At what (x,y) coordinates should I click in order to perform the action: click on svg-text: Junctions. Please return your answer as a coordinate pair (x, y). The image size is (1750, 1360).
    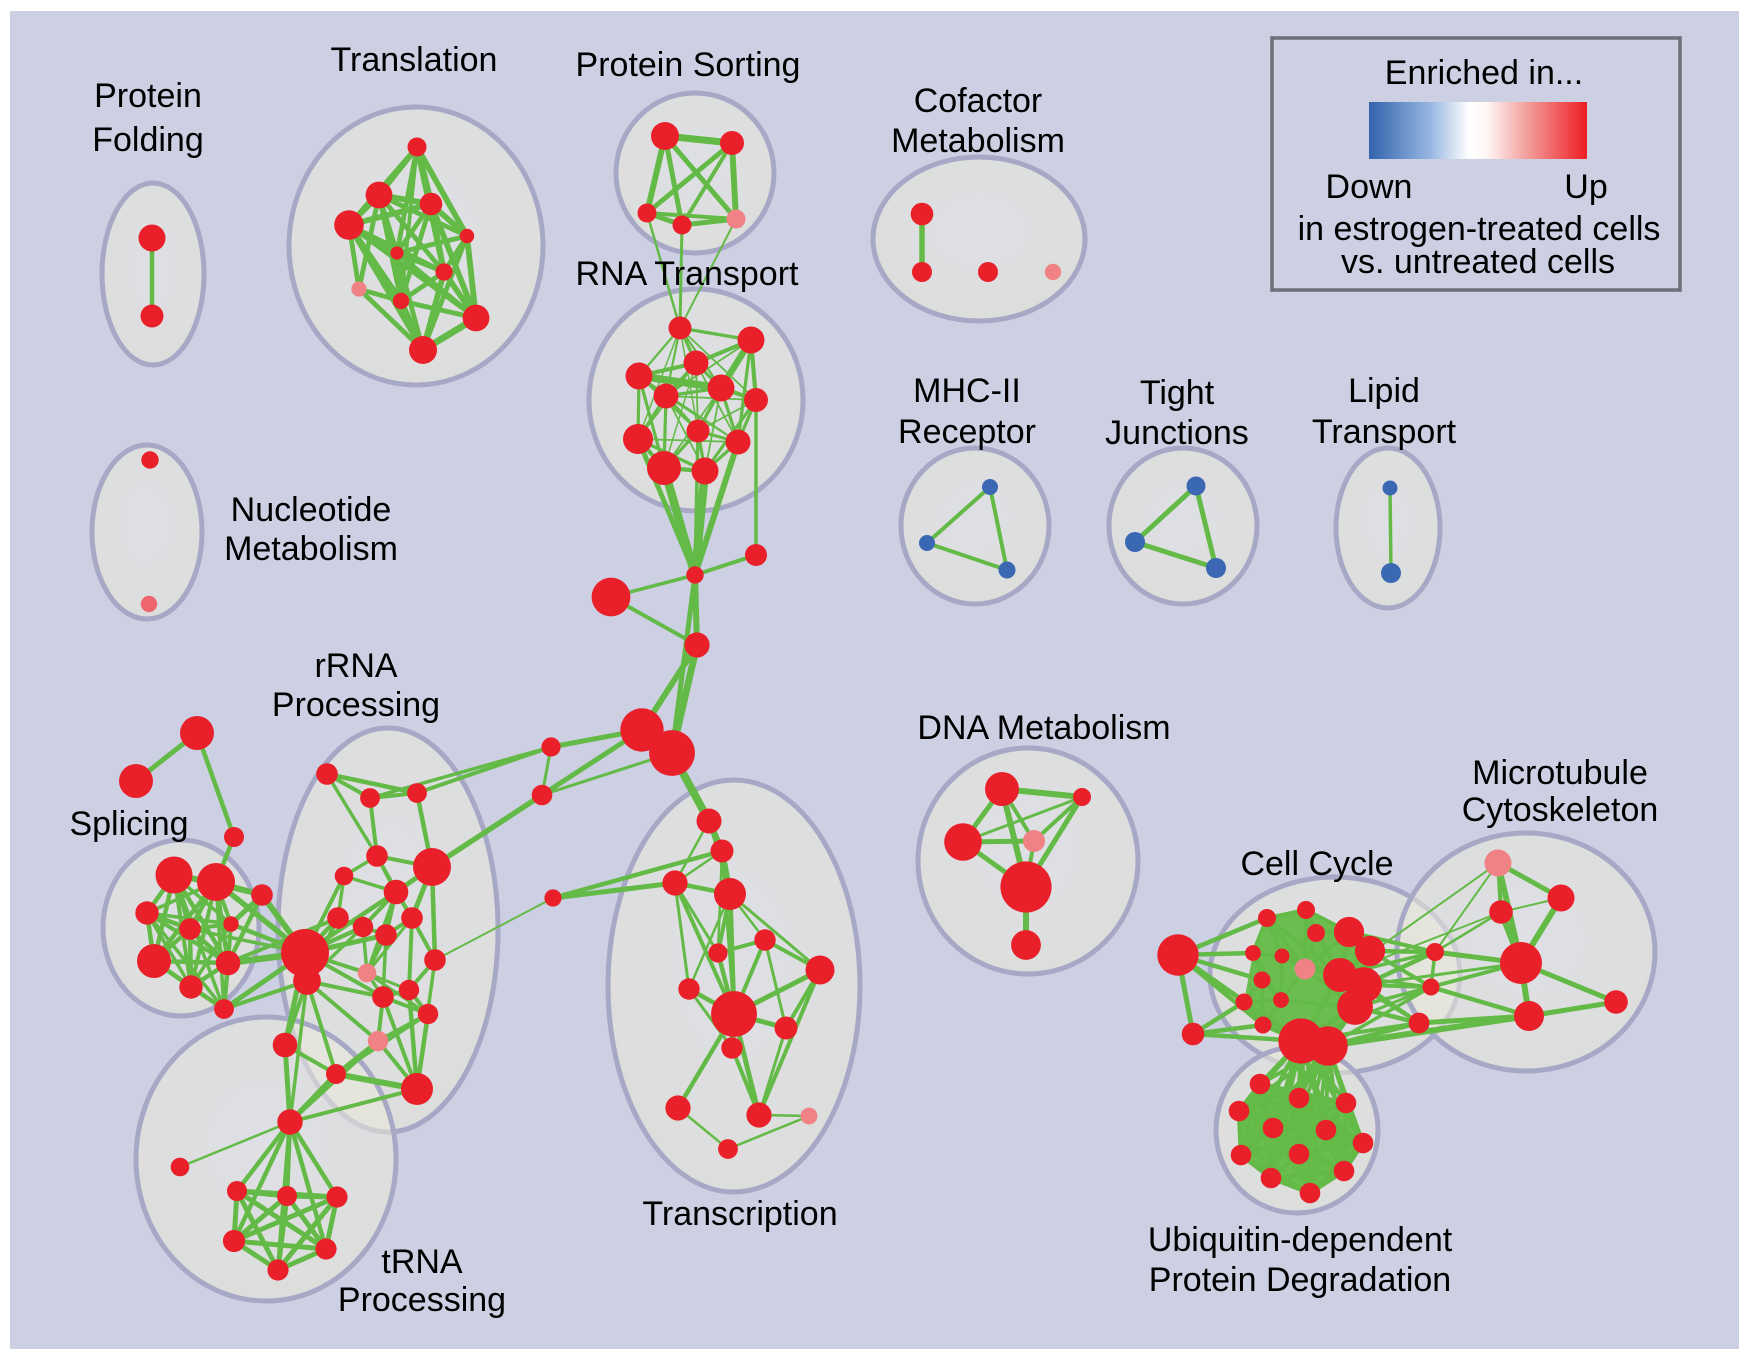
    Looking at the image, I should click on (1177, 433).